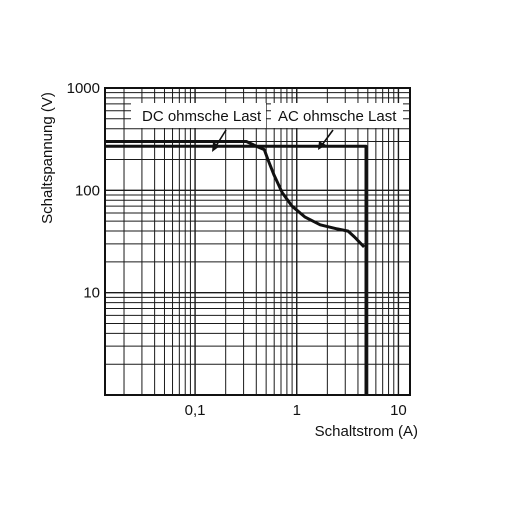 This screenshot has height=517, width=512. Describe the element at coordinates (221, 138) in the screenshot. I see `dc-label-arrow` at that location.